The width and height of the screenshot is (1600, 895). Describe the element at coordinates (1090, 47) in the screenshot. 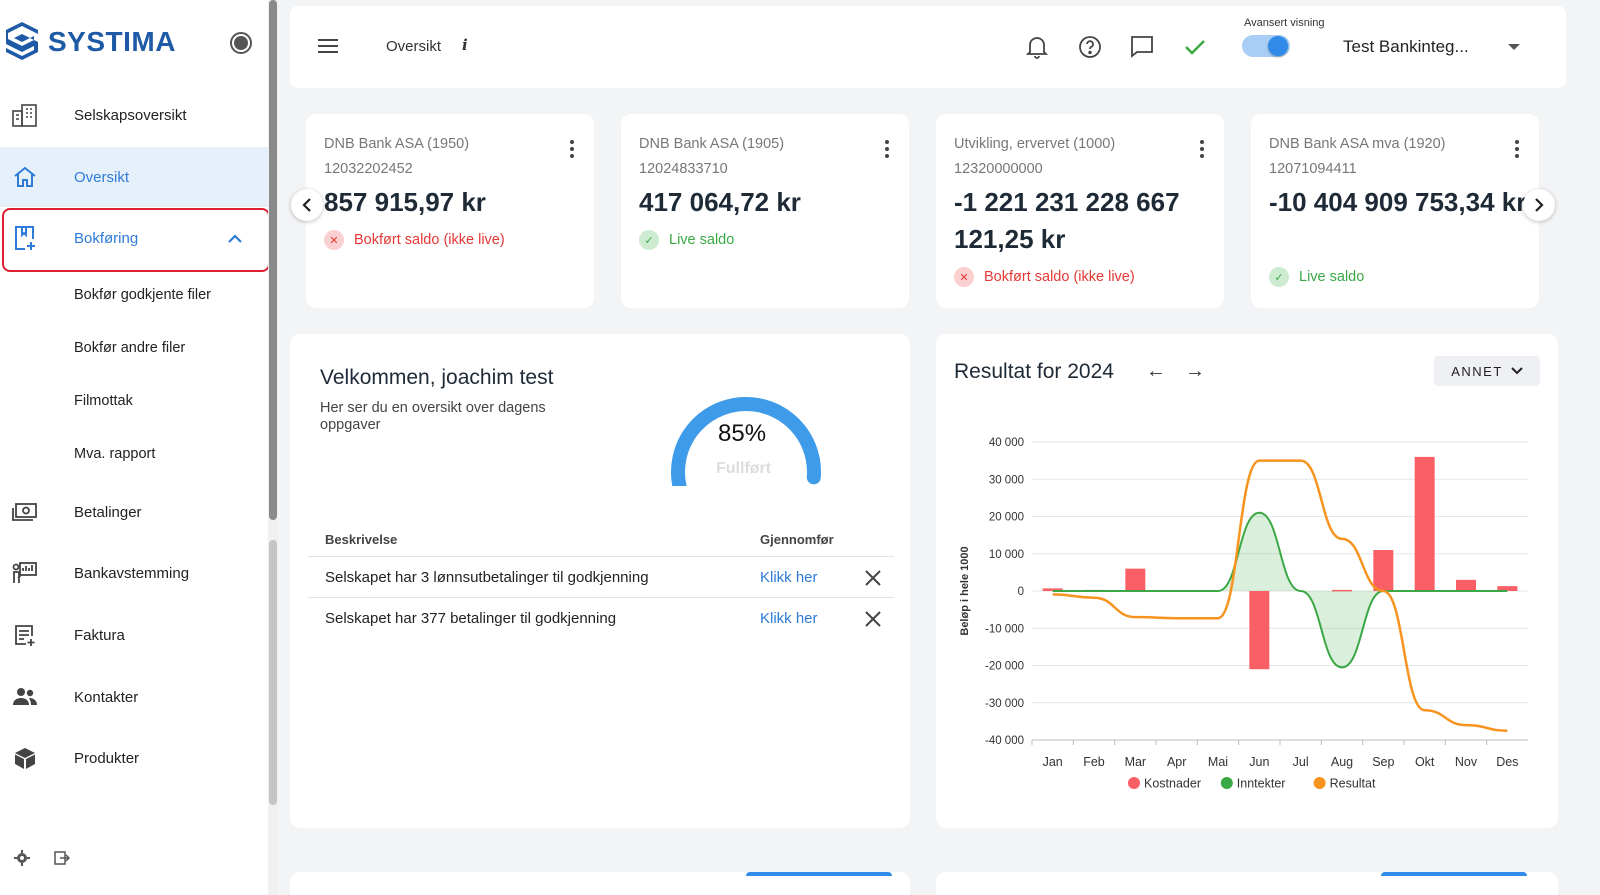

I see `help-icon` at that location.